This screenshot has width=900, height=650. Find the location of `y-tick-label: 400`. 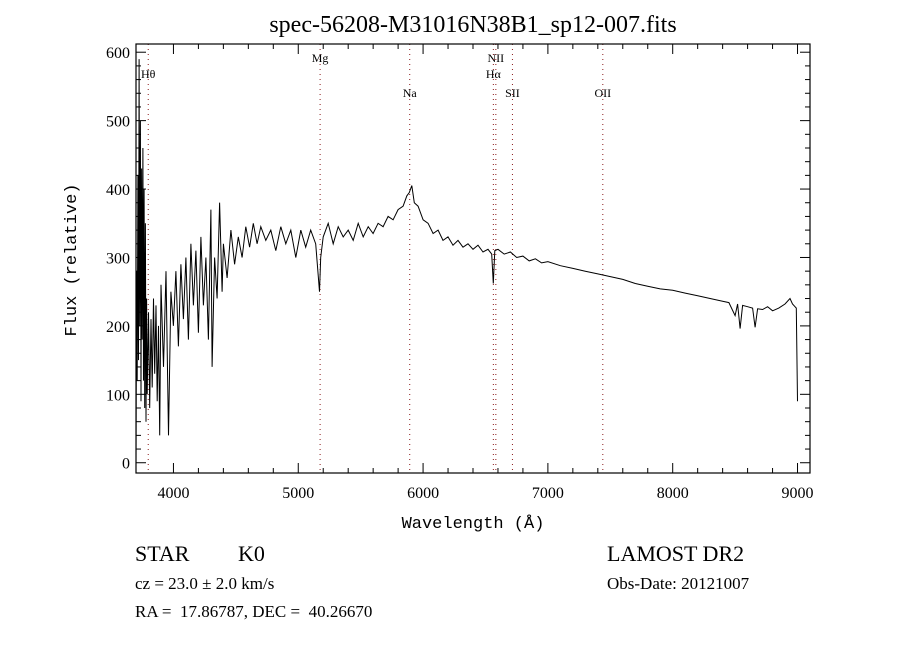

y-tick-label: 400 is located at coordinates (118, 190).